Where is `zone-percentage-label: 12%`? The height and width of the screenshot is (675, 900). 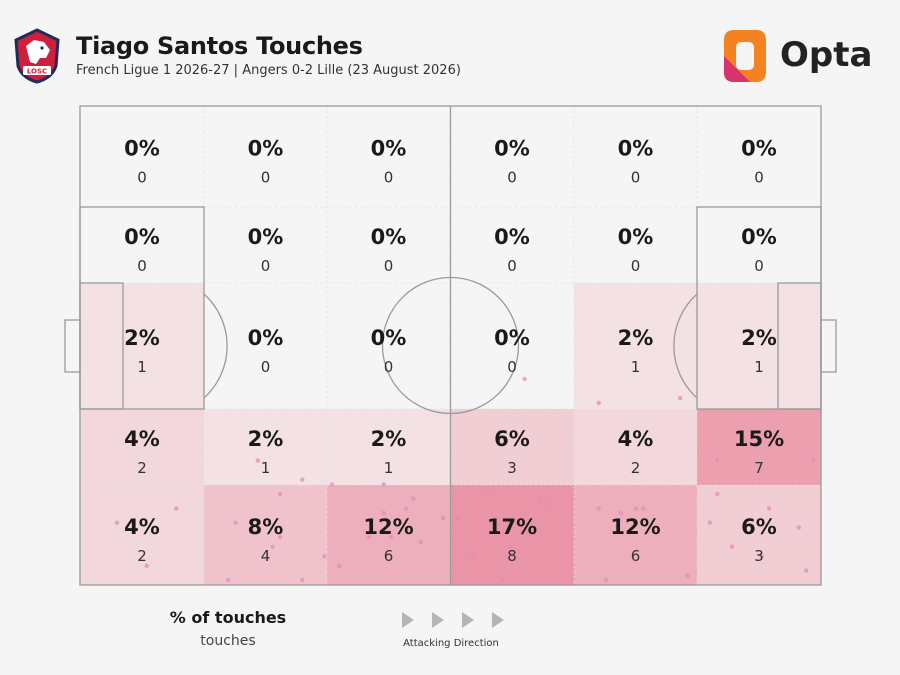
zone-percentage-label: 12% is located at coordinates (635, 527).